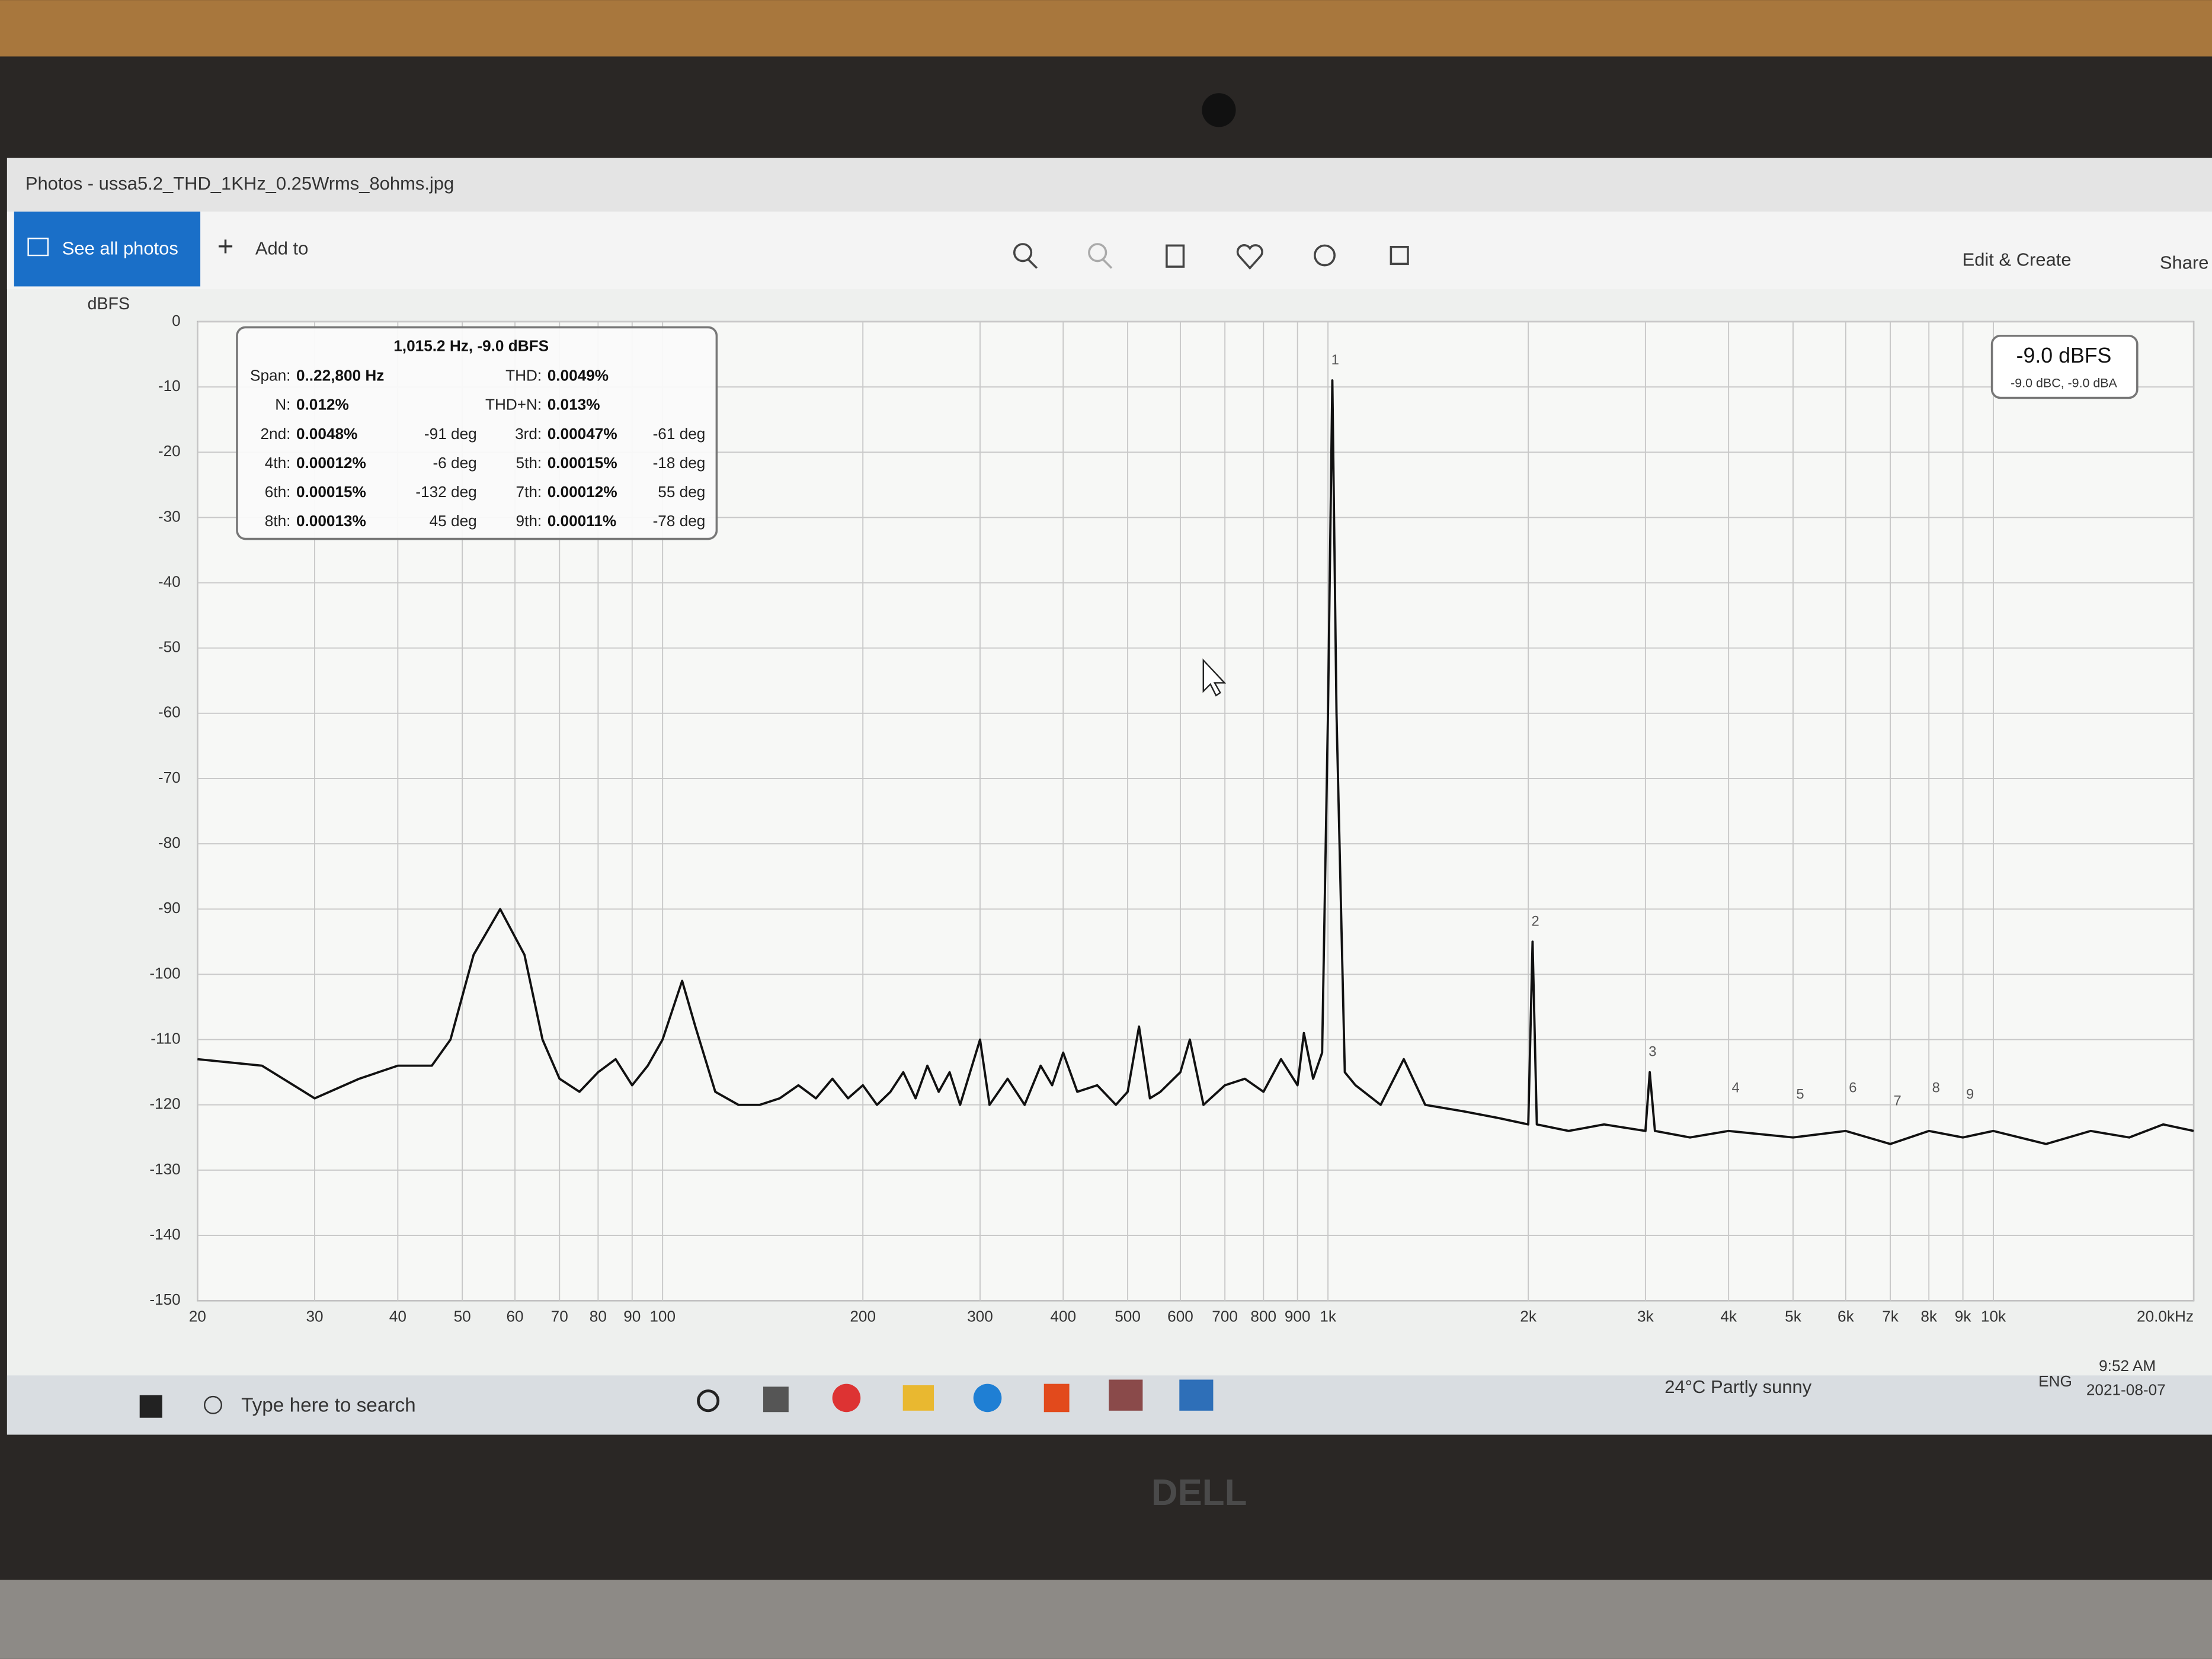 The width and height of the screenshot is (2212, 1659). I want to click on see-all-button, so click(107, 250).